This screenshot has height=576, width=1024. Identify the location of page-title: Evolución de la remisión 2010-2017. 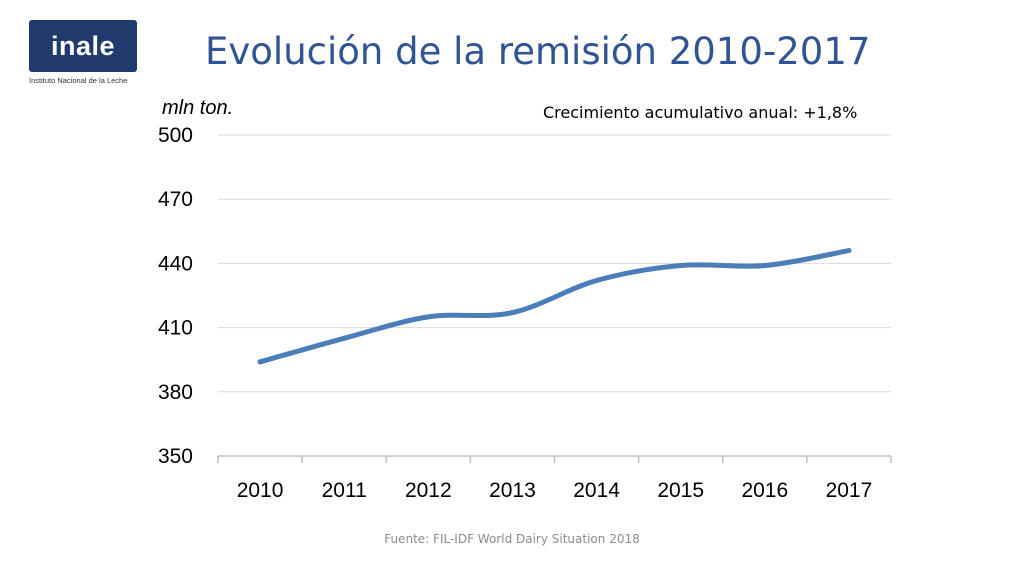
(538, 51).